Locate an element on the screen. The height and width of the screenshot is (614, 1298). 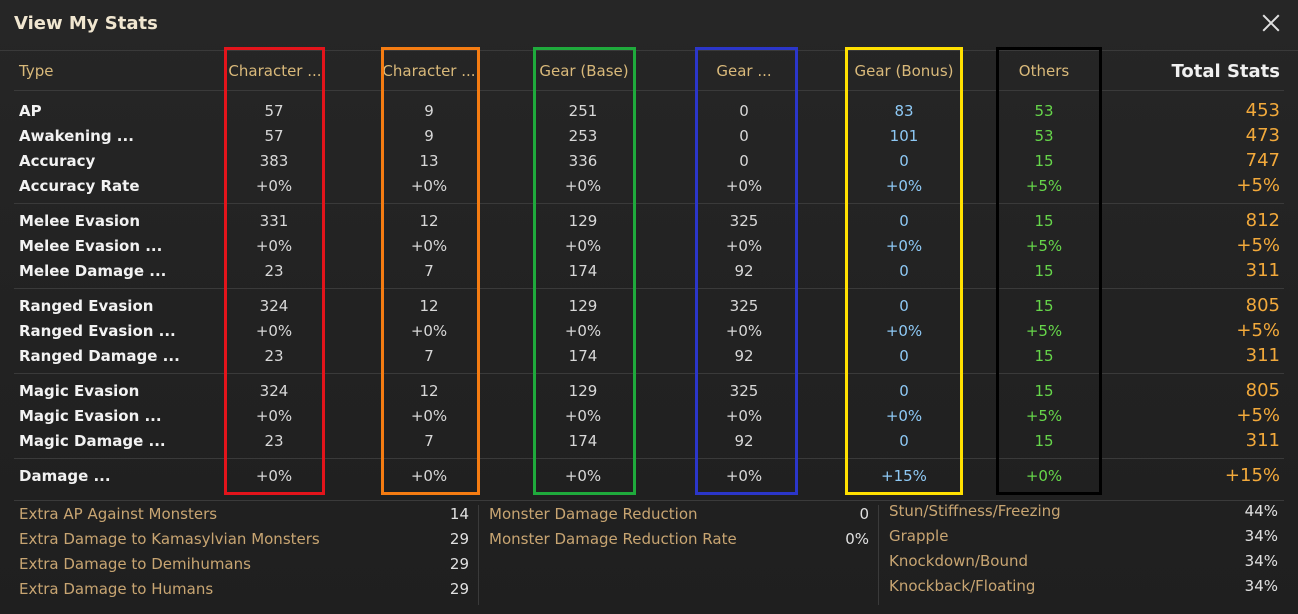
row-label: Magic Evasion is located at coordinates (79, 391).